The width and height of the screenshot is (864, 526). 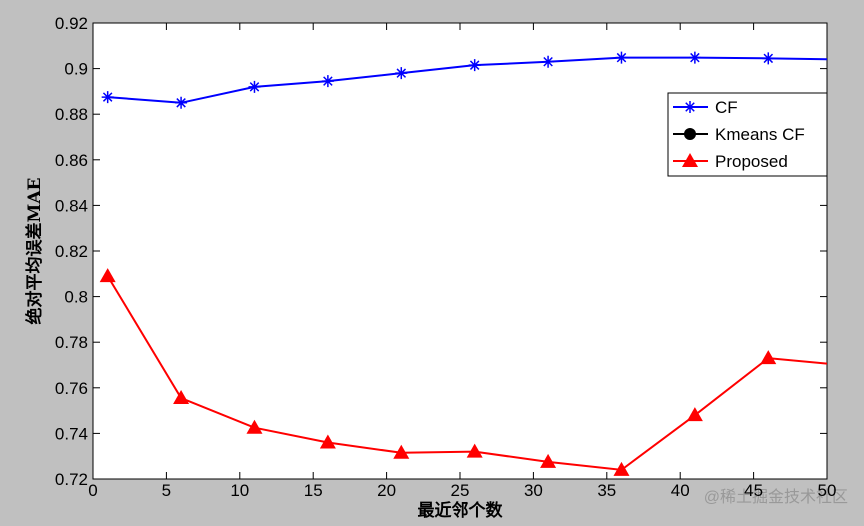 I want to click on legend-label: CF, so click(x=726, y=107).